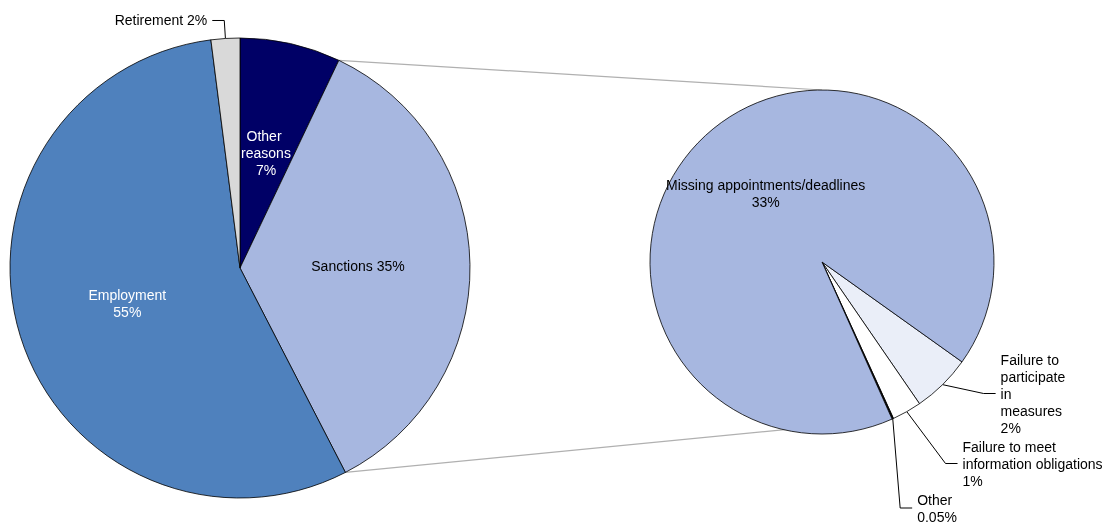 The image size is (1117, 526). What do you see at coordinates (972, 480) in the screenshot?
I see `data-label: 1%` at bounding box center [972, 480].